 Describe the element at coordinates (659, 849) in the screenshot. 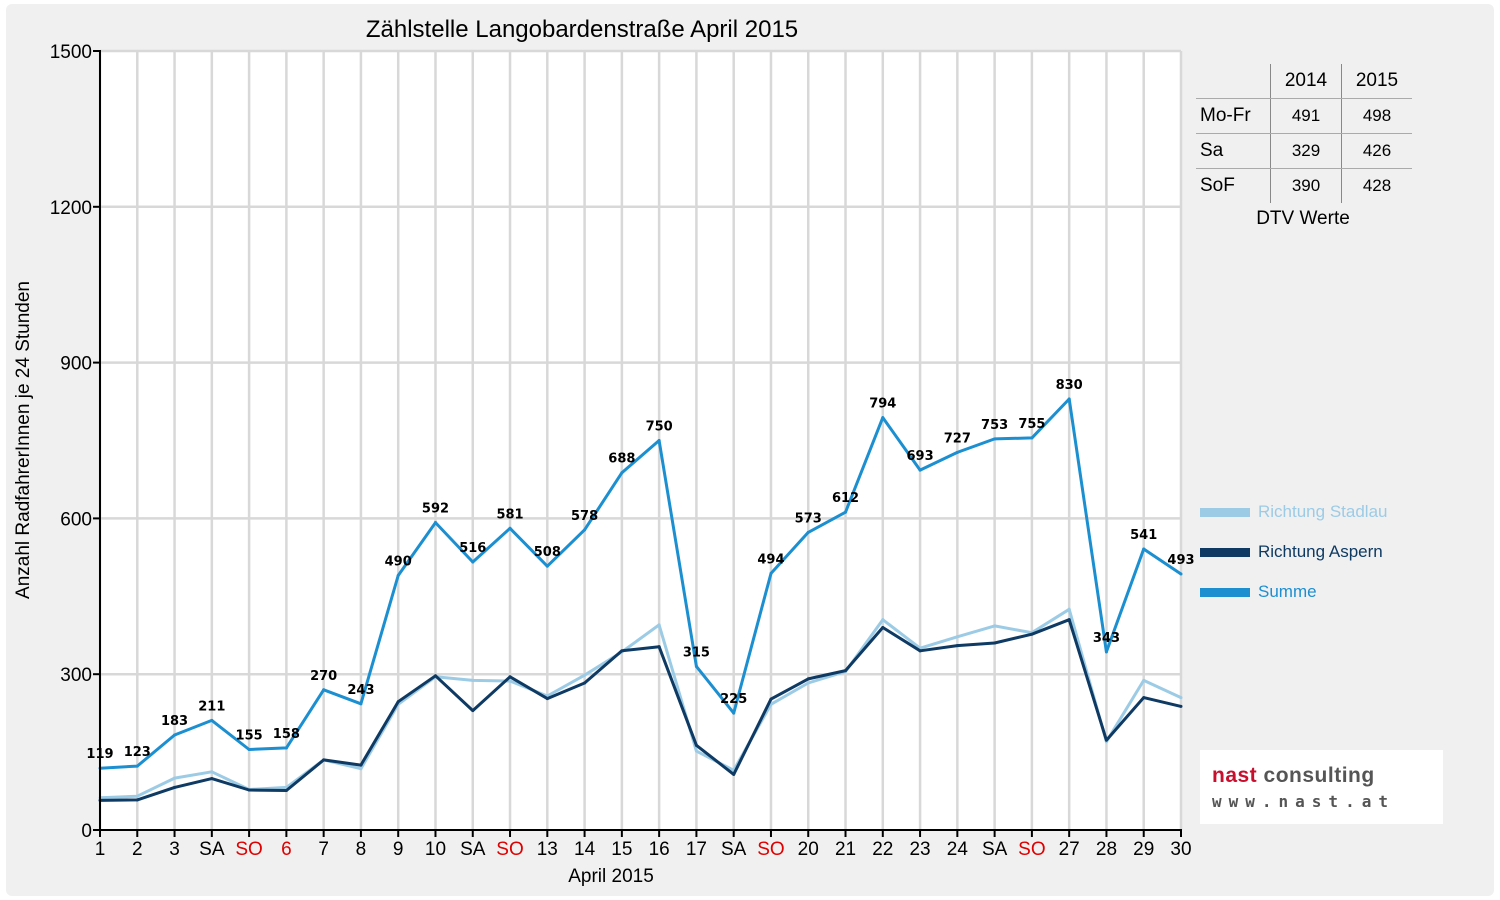

I see `x-tick-label: 16` at that location.